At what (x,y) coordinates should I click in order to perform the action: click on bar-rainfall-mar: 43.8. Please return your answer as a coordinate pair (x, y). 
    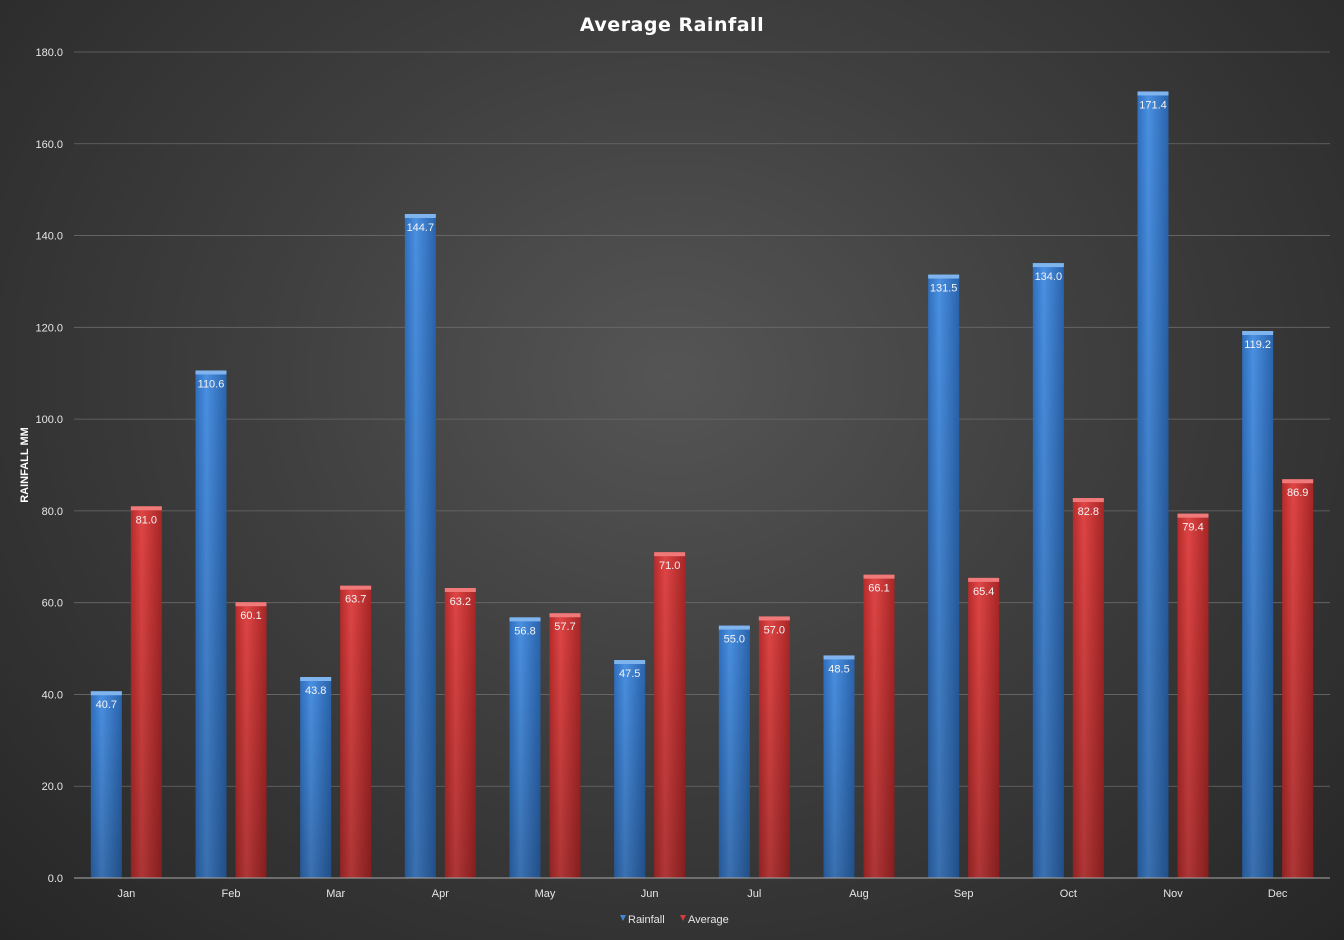
    Looking at the image, I should click on (316, 777).